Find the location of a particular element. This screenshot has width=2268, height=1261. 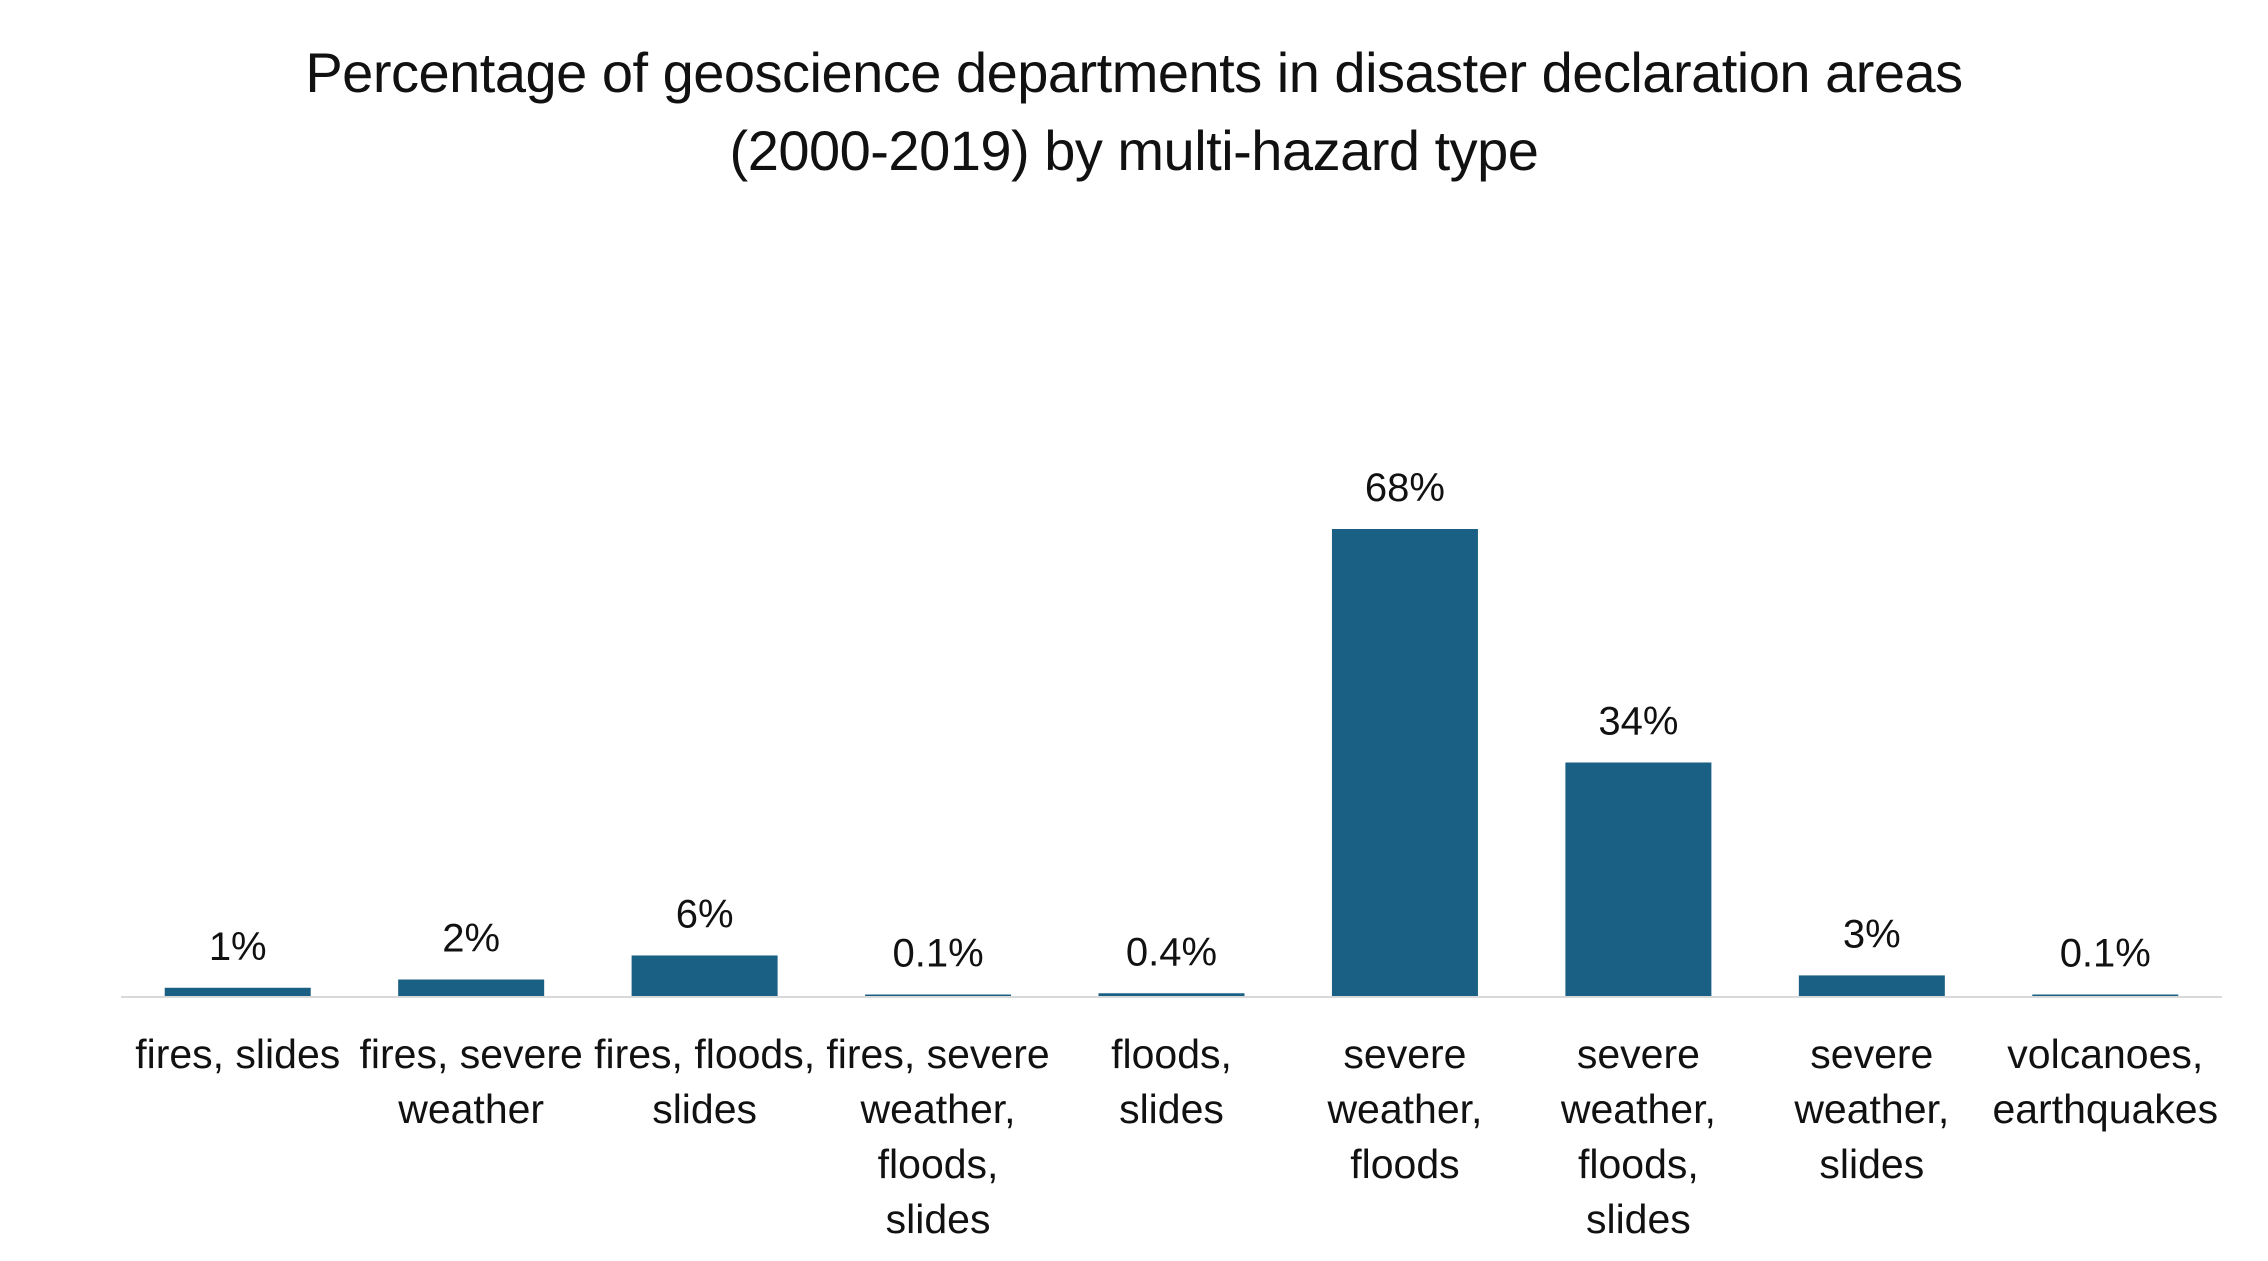

category-label-6-line-2: floods, is located at coordinates (1638, 1164).